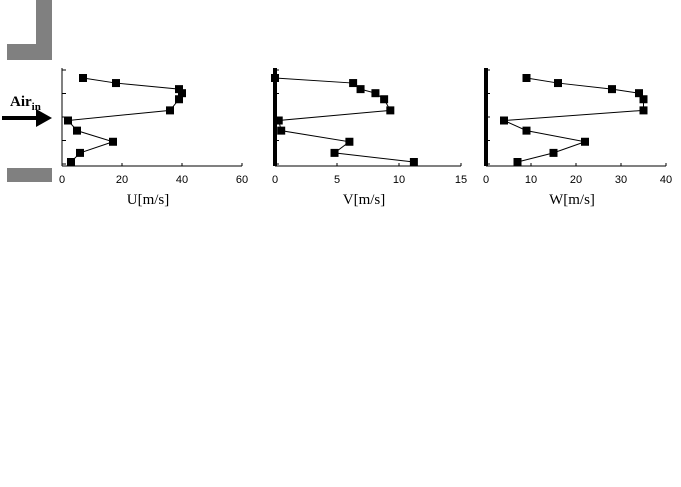  I want to click on x-axis-title: W[m/s], so click(572, 200).